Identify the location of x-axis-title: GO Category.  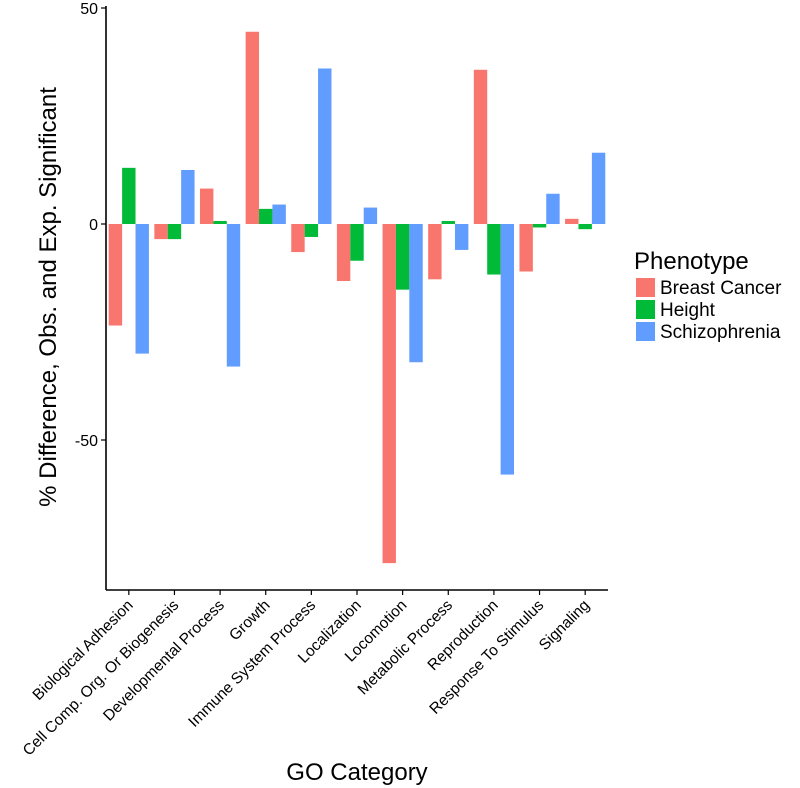
(356, 772).